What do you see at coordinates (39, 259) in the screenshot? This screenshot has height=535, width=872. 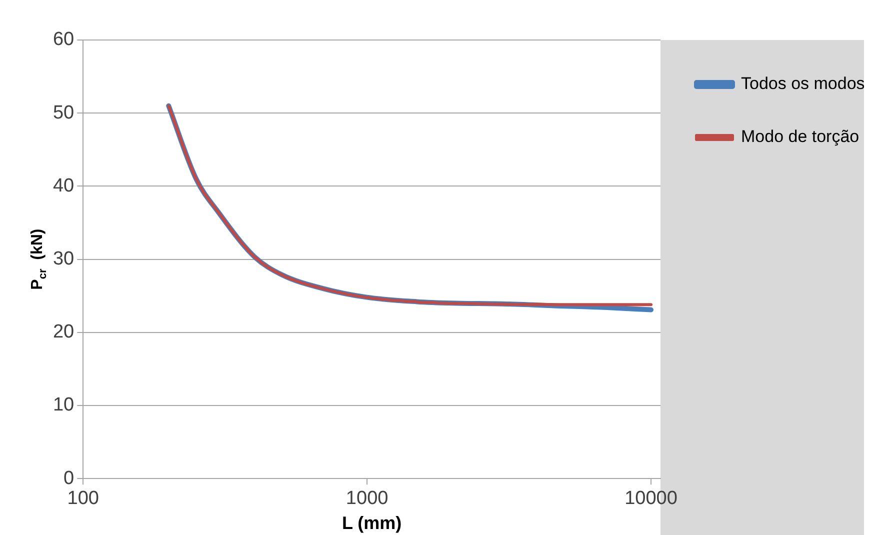 I see `y-axis-title: Pcr (kN)` at bounding box center [39, 259].